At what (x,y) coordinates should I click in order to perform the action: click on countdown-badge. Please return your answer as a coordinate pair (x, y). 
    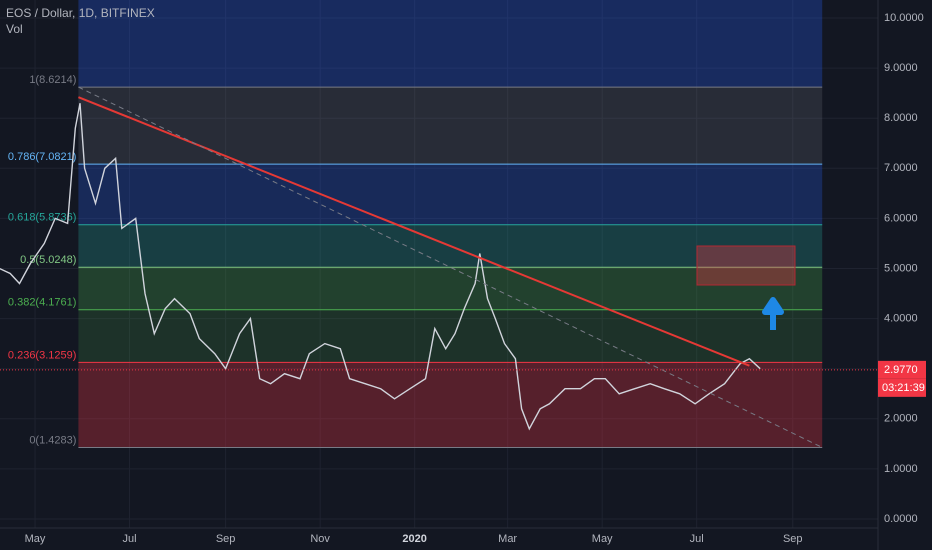
    Looking at the image, I should click on (902, 387).